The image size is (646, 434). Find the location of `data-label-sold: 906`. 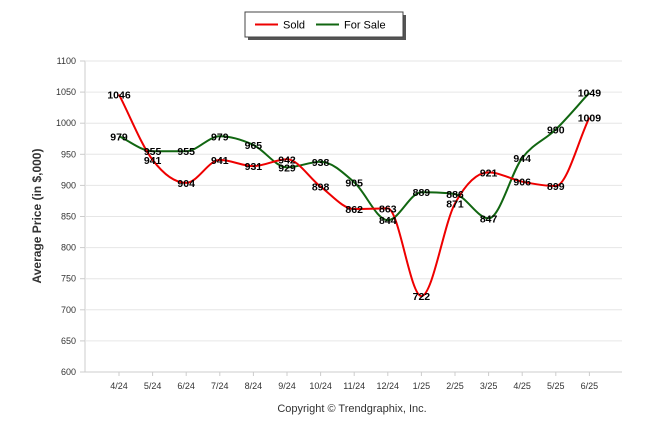

data-label-sold: 906 is located at coordinates (522, 183).